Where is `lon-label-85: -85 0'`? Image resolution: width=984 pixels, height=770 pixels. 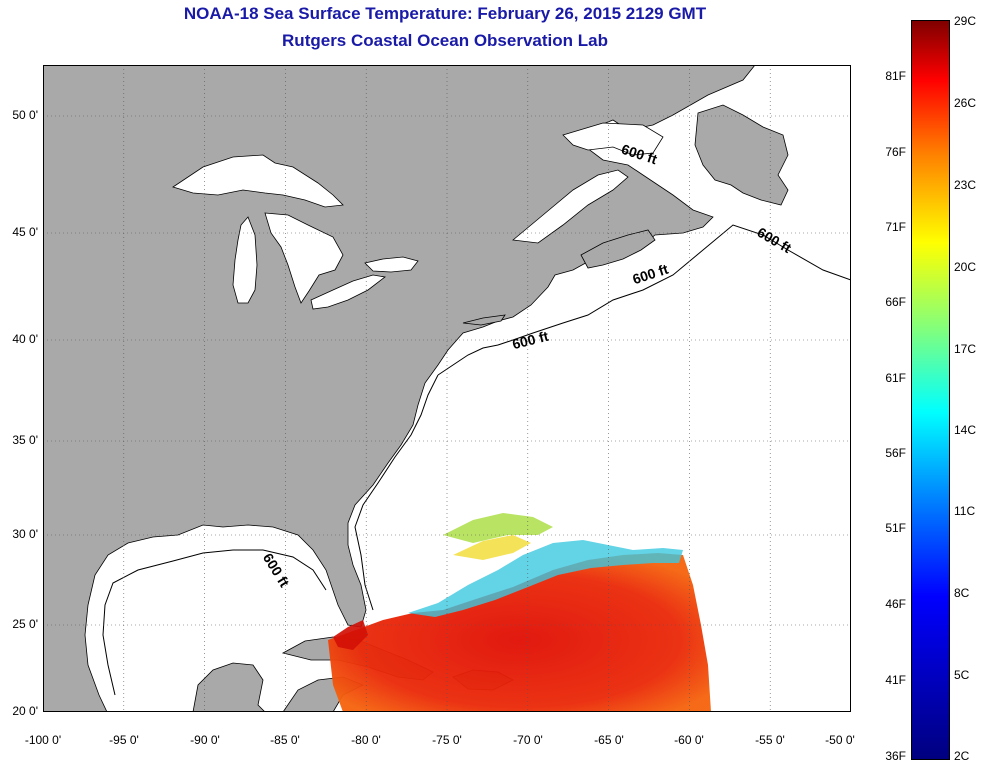
lon-label-85: -85 0' is located at coordinates (285, 740).